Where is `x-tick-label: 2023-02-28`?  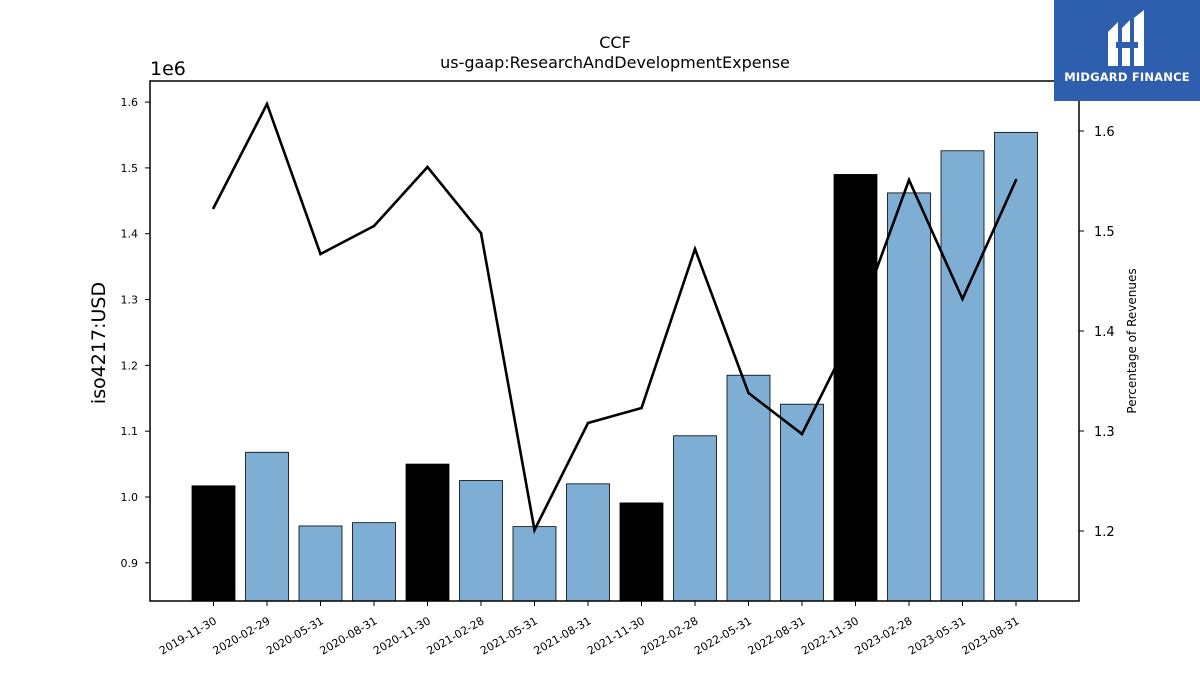 x-tick-label: 2023-02-28 is located at coordinates (884, 635).